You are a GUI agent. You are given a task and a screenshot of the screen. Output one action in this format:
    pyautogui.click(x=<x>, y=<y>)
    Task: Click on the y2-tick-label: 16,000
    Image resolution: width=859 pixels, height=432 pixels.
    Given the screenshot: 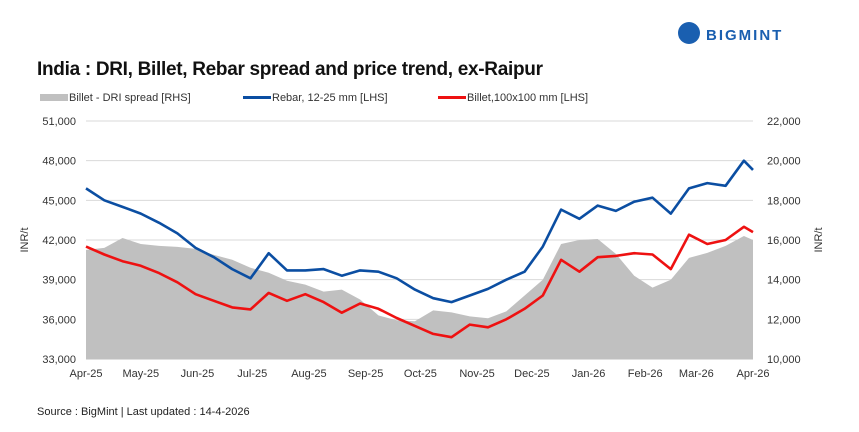 What is the action you would take?
    pyautogui.click(x=784, y=241)
    